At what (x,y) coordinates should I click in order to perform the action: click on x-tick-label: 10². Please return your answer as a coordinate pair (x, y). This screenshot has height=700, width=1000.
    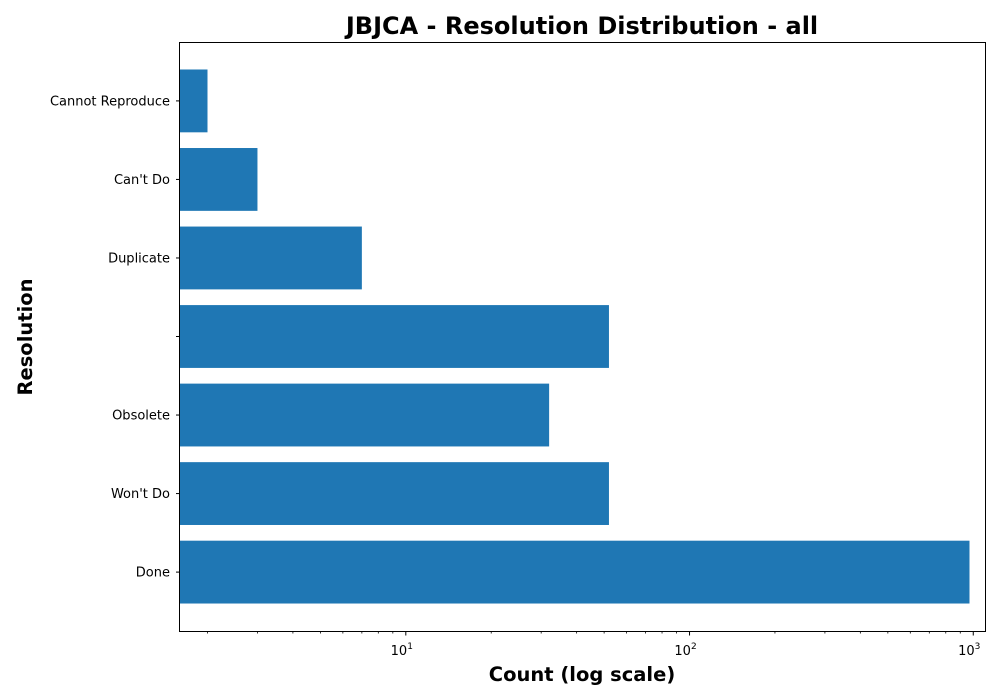
    Looking at the image, I should click on (685, 650).